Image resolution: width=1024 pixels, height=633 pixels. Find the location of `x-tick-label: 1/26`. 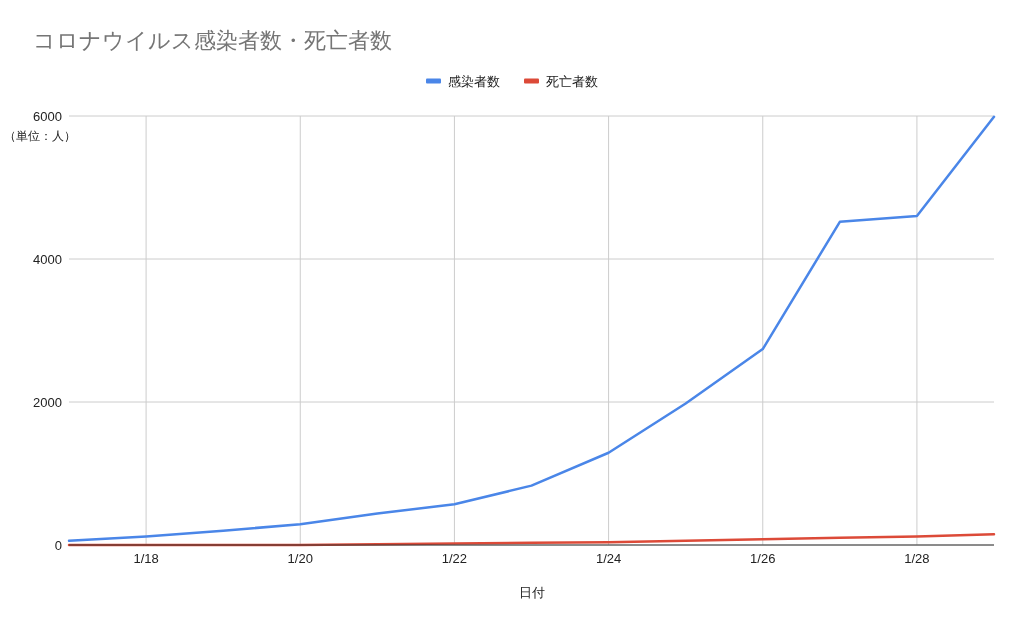

x-tick-label: 1/26 is located at coordinates (763, 558).